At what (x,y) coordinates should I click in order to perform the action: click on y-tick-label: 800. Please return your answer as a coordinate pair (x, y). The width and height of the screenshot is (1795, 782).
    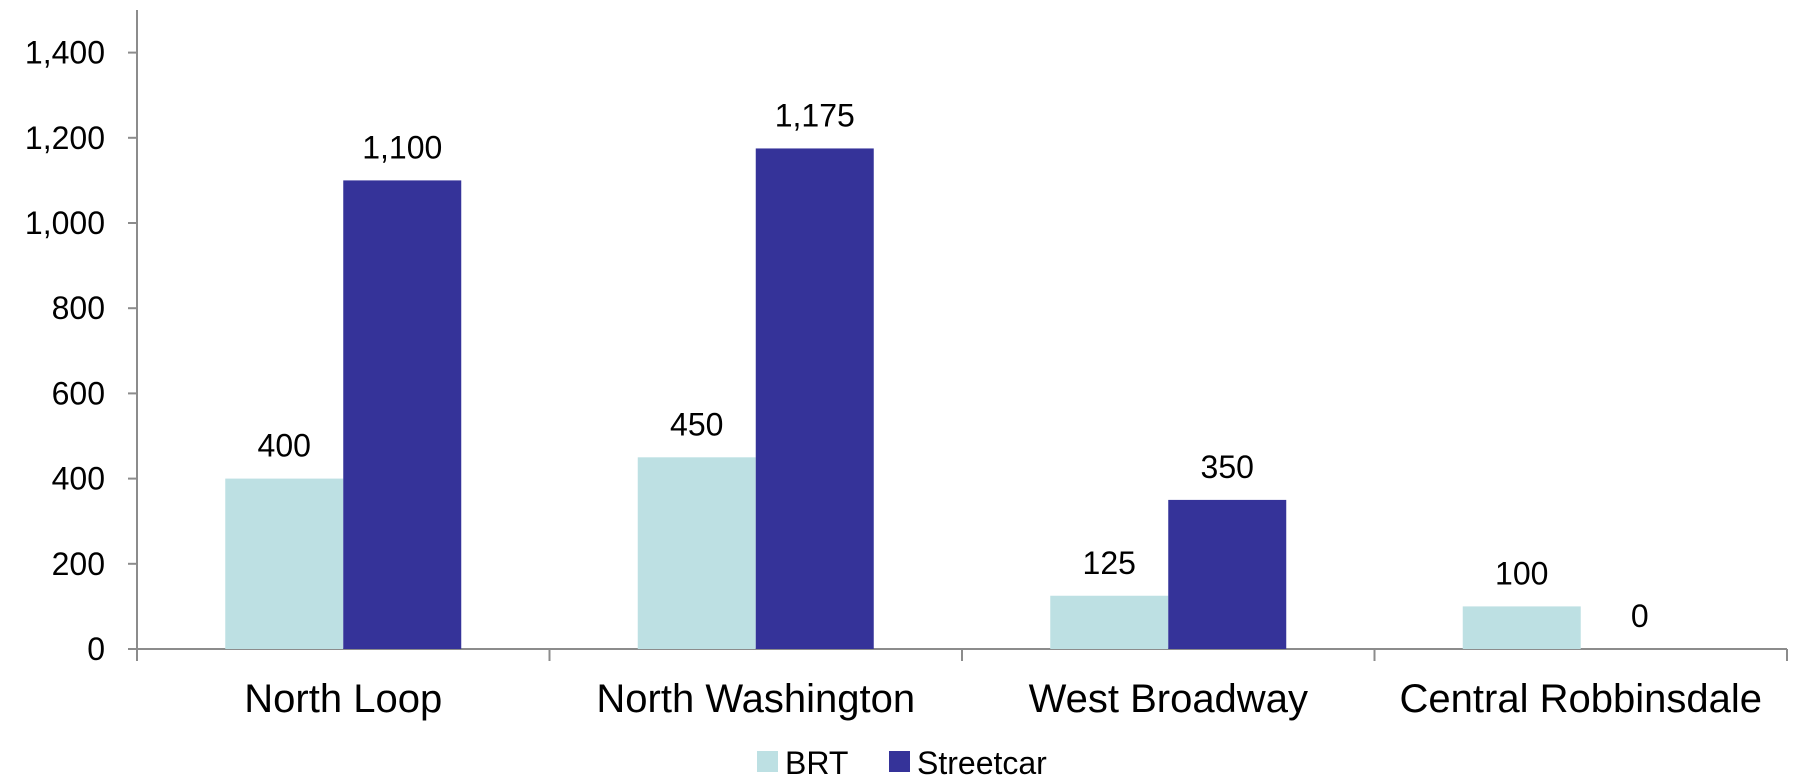
    Looking at the image, I should click on (78, 308).